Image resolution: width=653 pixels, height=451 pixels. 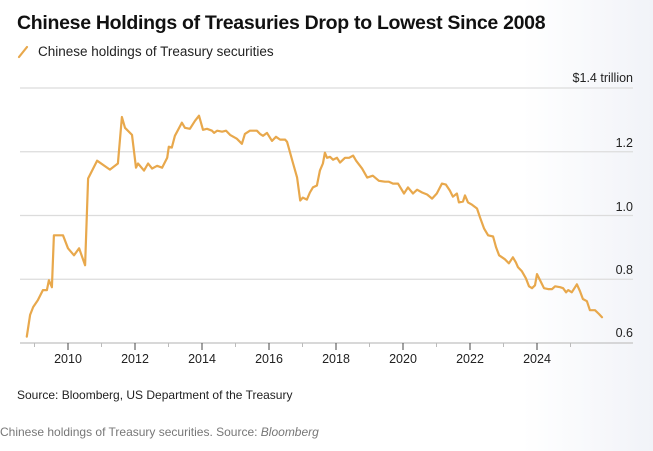 What do you see at coordinates (602, 78) in the screenshot?
I see `y-axis-unit-label: $1.4 trillion` at bounding box center [602, 78].